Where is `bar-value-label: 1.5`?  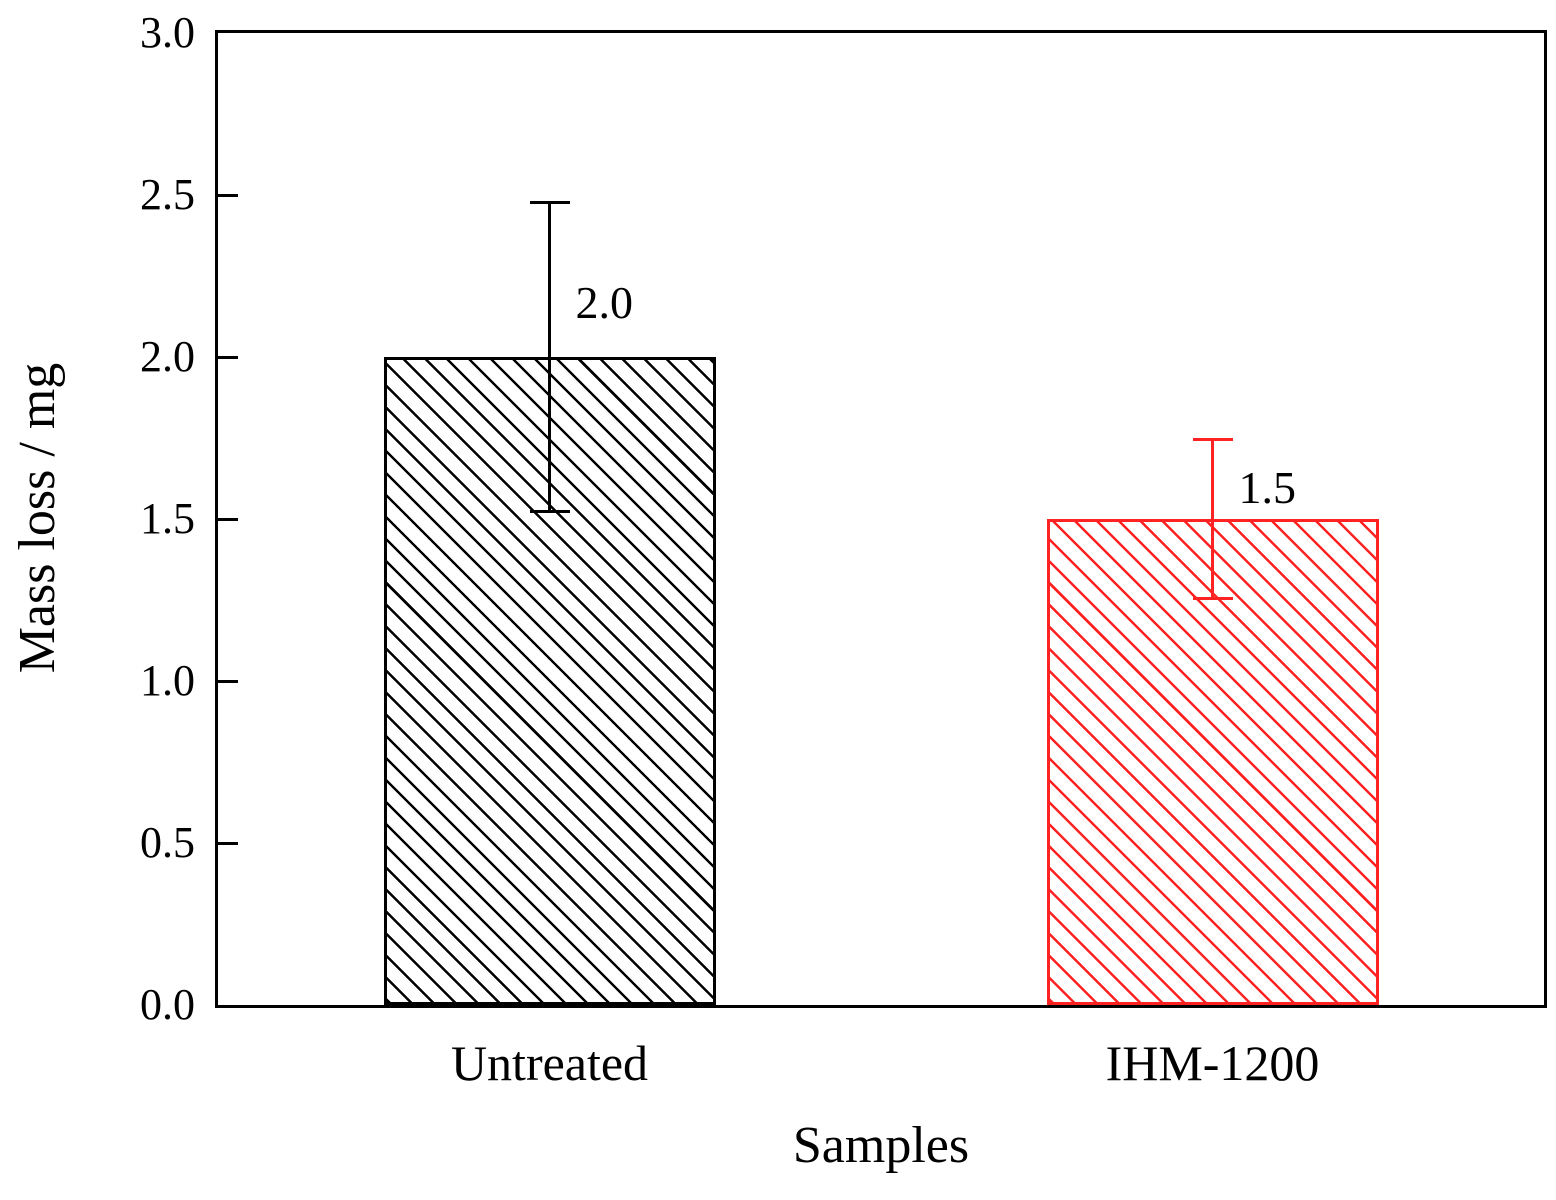
bar-value-label: 1.5 is located at coordinates (1267, 487).